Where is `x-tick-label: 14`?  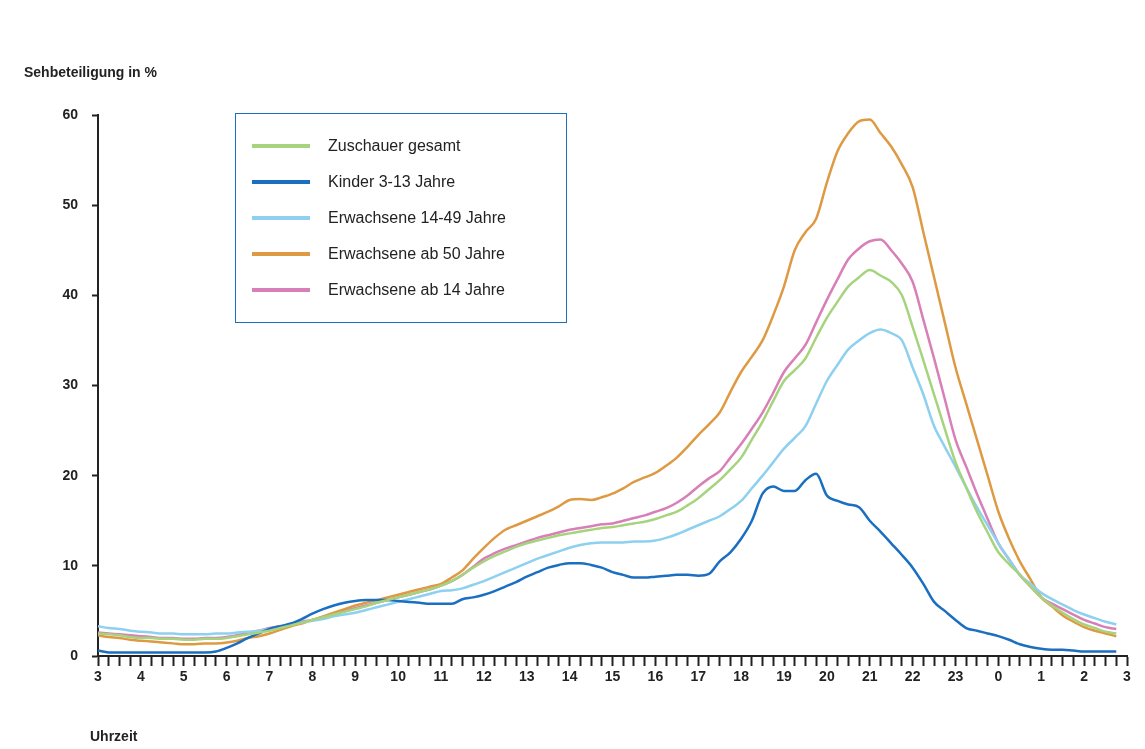
x-tick-label: 14 is located at coordinates (569, 676).